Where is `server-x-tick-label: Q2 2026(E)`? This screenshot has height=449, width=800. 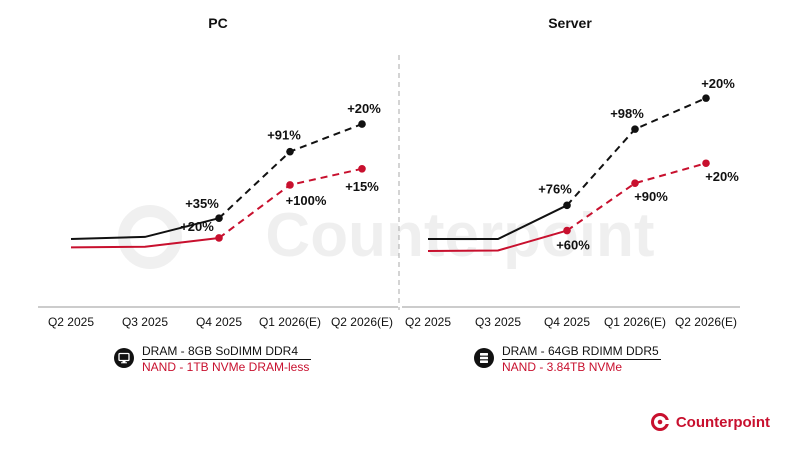
server-x-tick-label: Q2 2026(E) is located at coordinates (706, 322).